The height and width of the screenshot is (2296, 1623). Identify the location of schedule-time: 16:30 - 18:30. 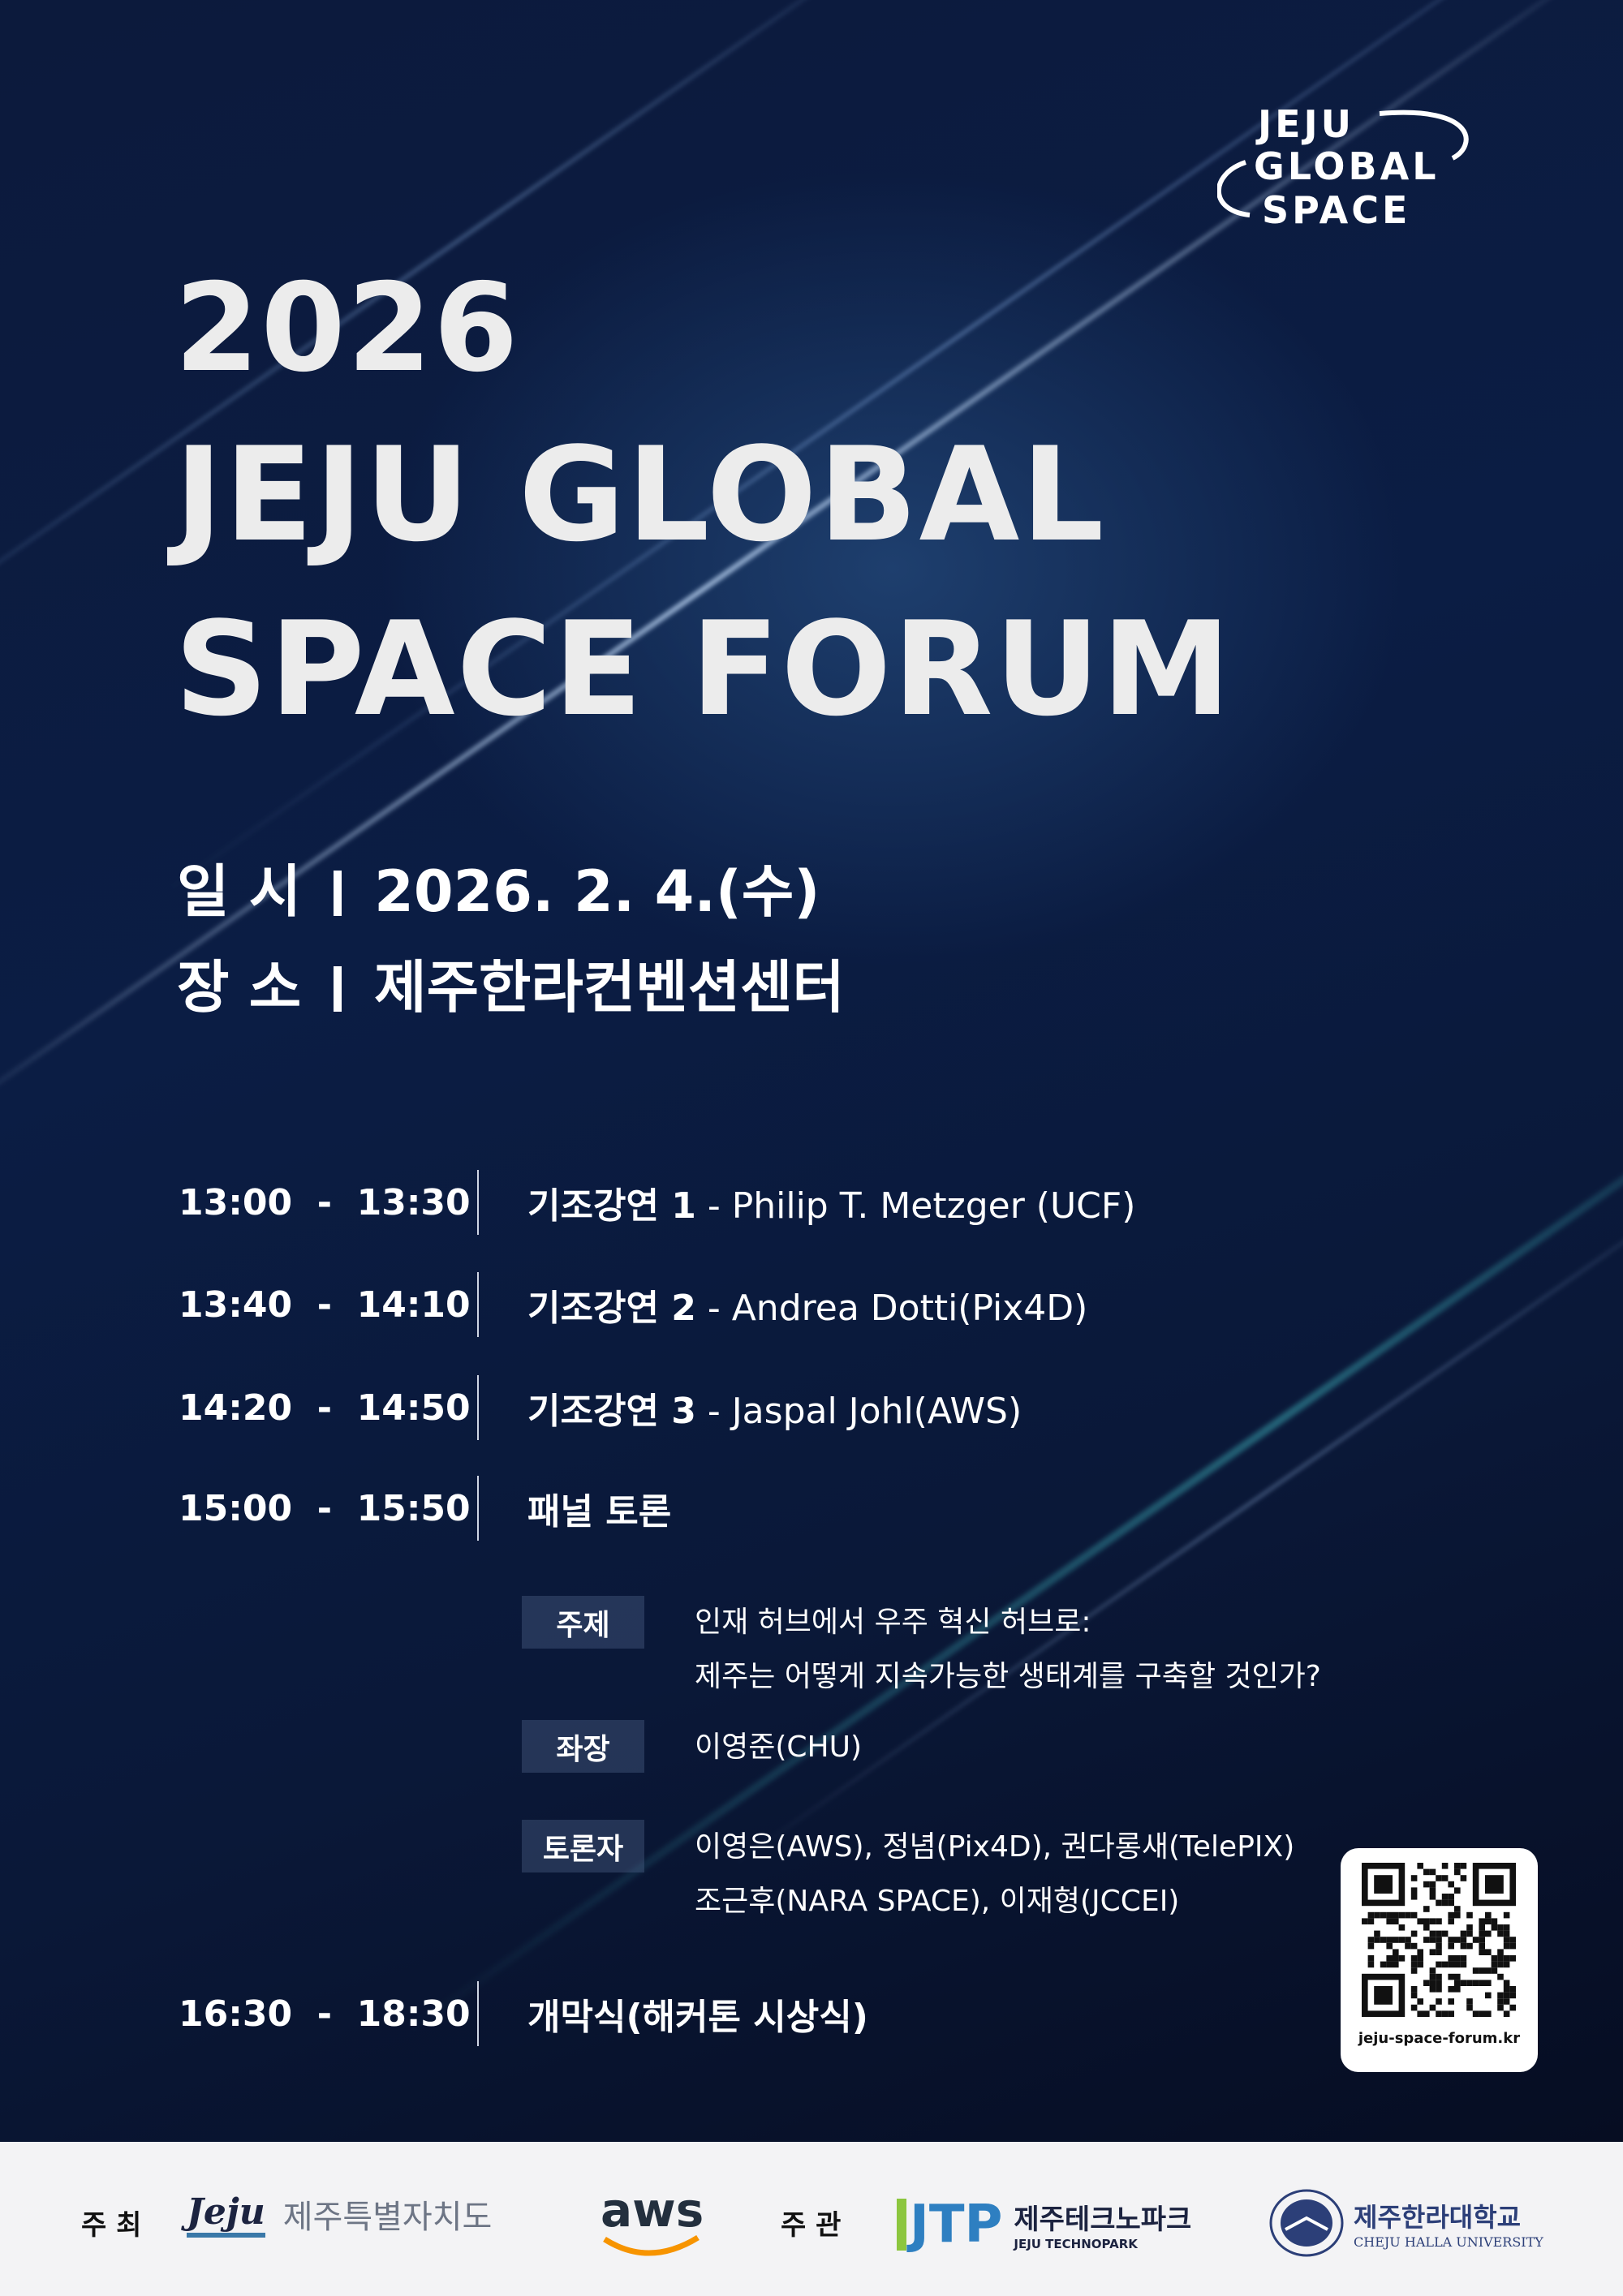
(325, 2014).